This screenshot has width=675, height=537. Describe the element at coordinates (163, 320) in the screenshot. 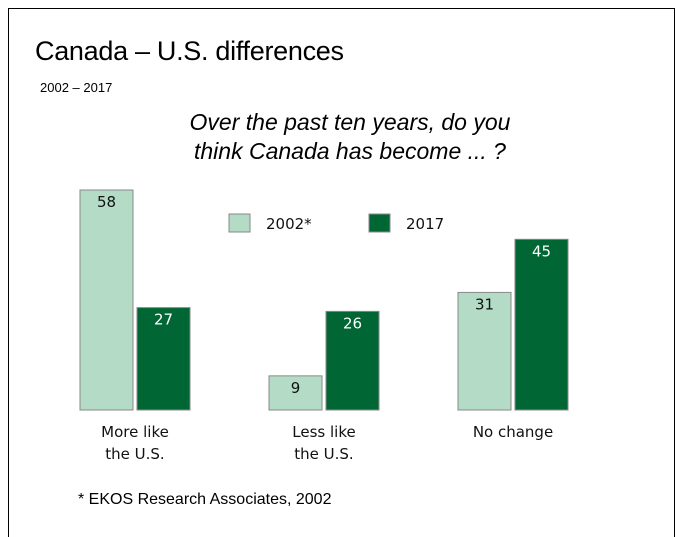

I see `data-label-0-1: 27` at that location.